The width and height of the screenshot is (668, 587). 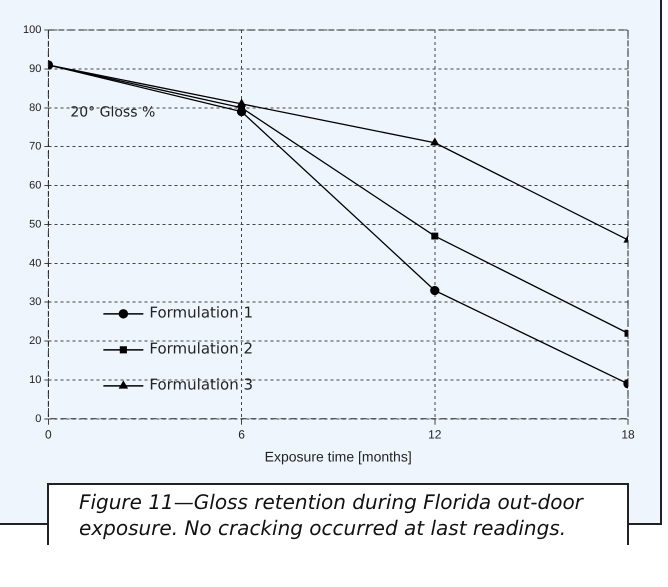 I want to click on legend-label: Formulation 1, so click(x=201, y=313).